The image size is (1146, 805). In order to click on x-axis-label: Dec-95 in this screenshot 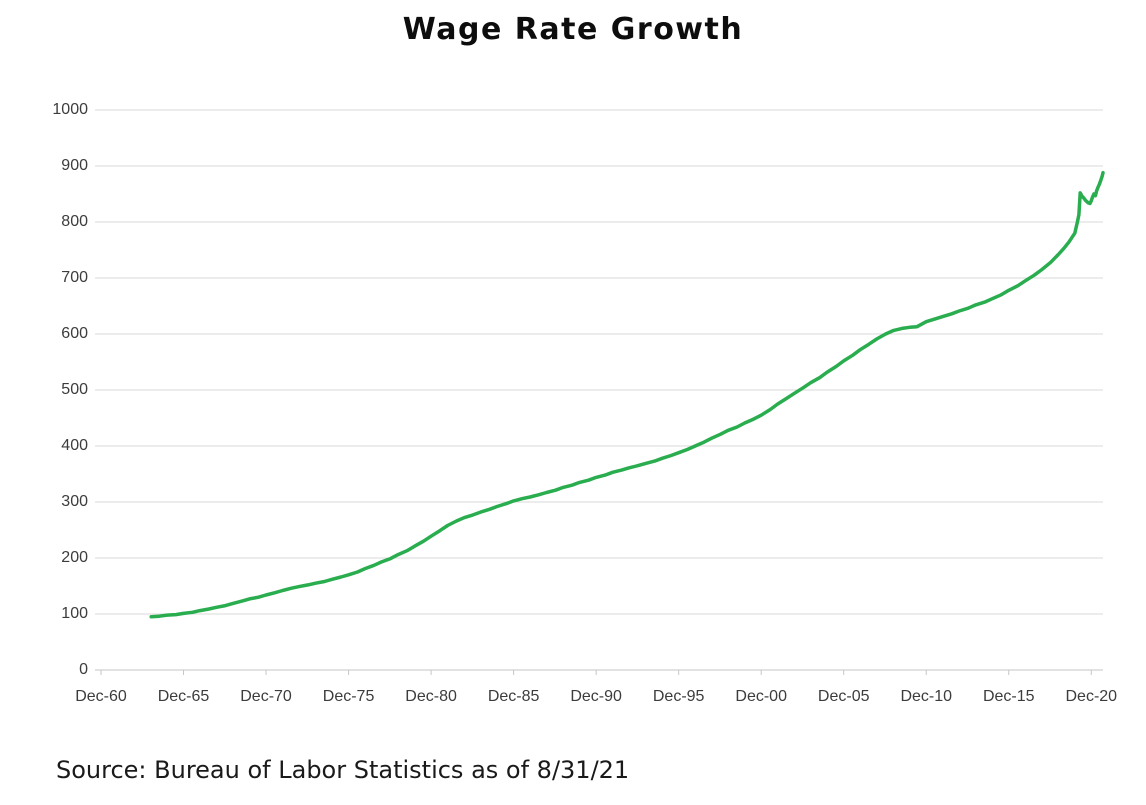, I will do `click(678, 696)`.